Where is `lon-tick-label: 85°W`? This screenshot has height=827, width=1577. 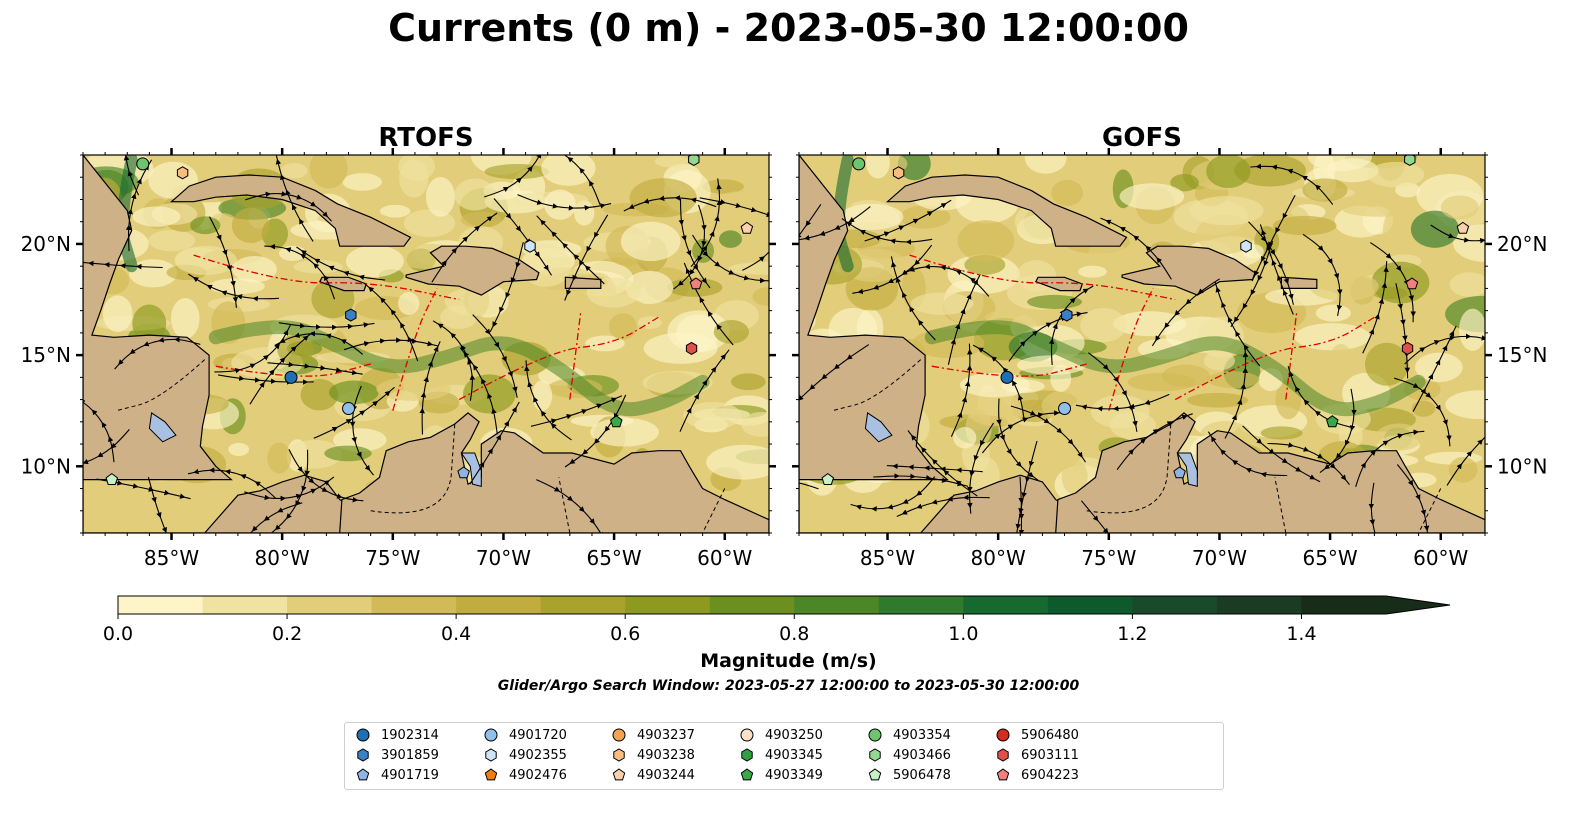
lon-tick-label: 85°W is located at coordinates (171, 558).